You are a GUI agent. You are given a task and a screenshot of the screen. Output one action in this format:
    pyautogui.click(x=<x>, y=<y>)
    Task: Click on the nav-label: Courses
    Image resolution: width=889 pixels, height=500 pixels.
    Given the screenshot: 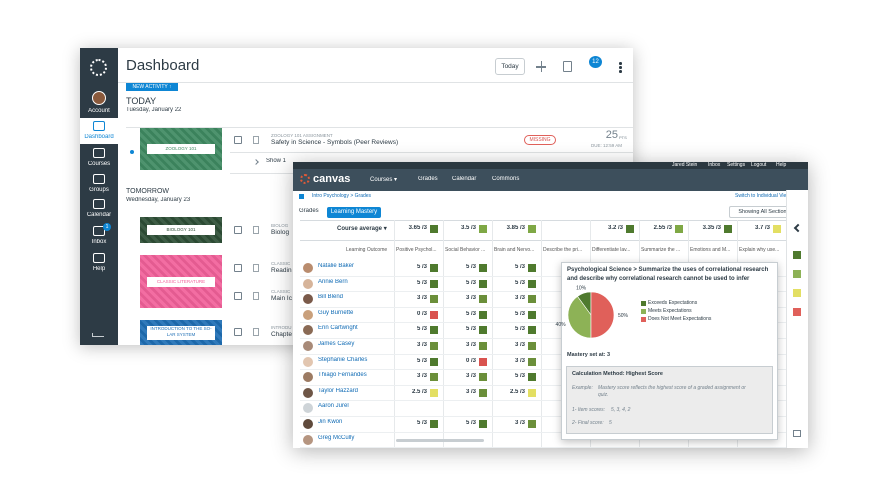 What is the action you would take?
    pyautogui.click(x=99, y=164)
    